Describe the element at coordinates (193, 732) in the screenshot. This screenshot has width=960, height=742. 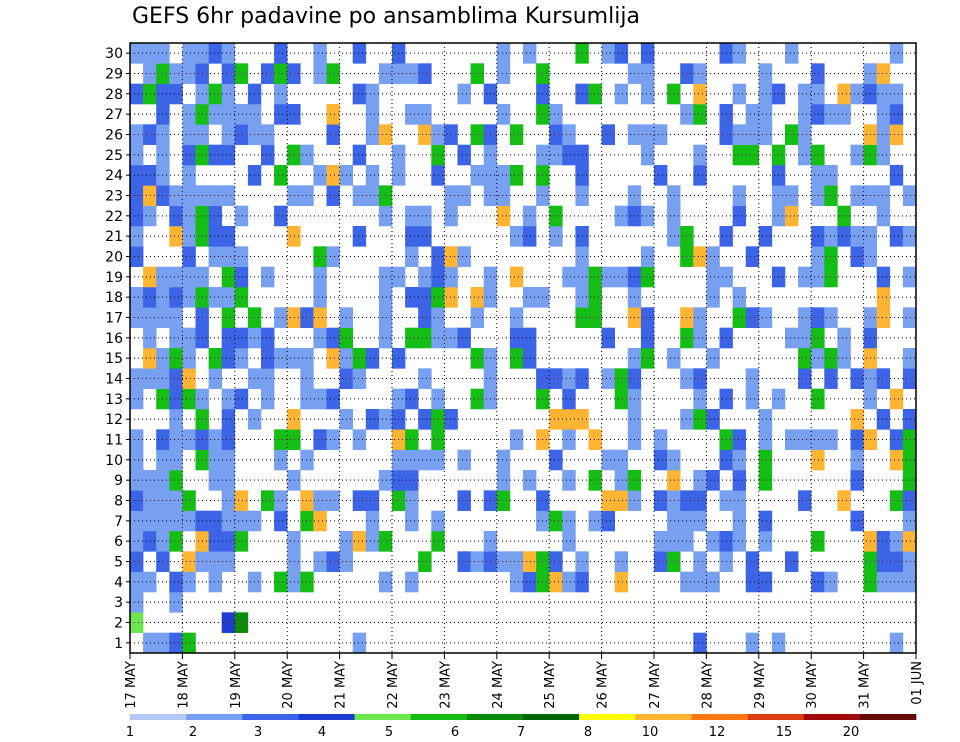
I see `colorbar-label: 2` at that location.